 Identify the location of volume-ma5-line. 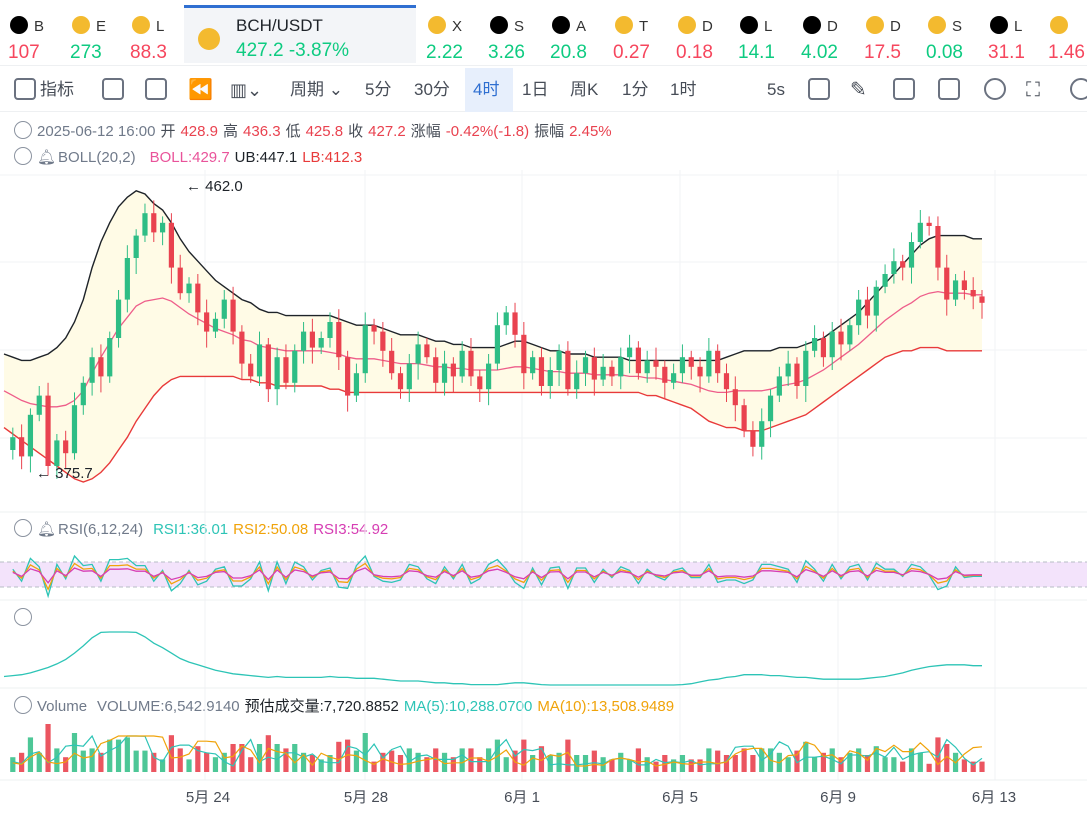
(497, 750).